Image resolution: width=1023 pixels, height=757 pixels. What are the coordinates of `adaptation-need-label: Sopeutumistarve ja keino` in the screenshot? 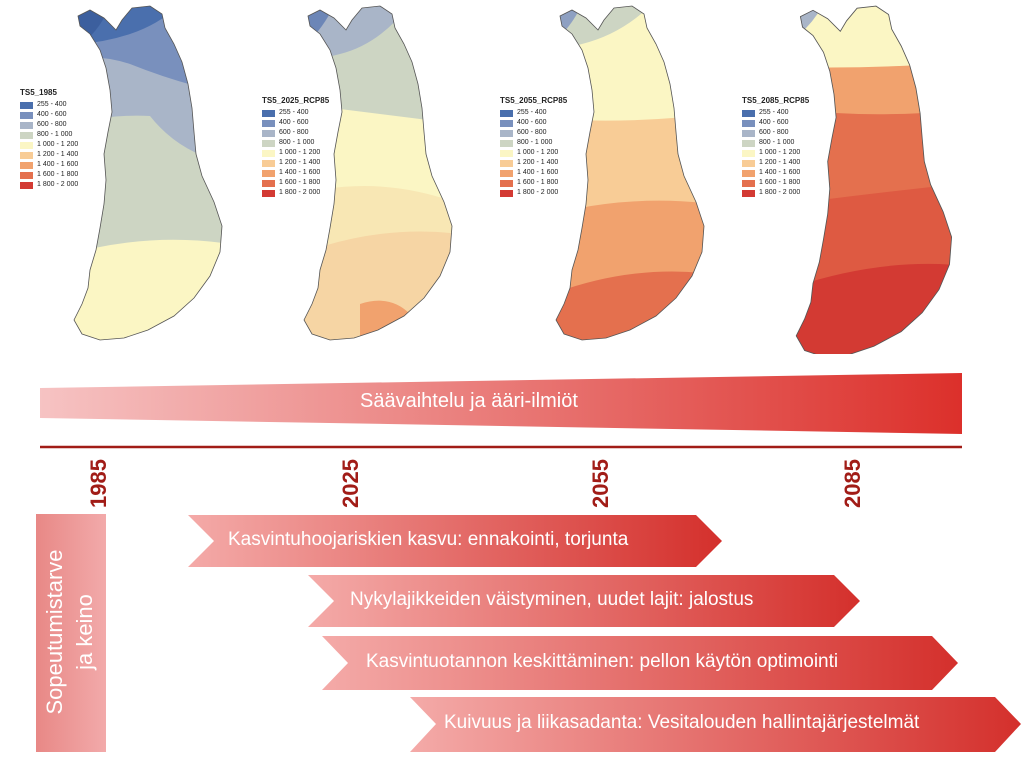 It's located at (70, 632).